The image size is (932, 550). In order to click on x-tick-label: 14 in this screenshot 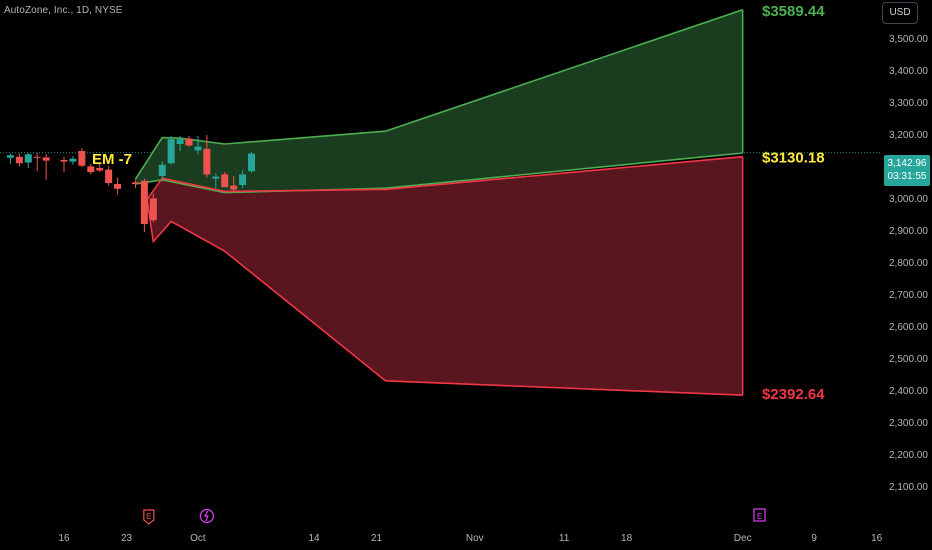, I will do `click(314, 538)`.